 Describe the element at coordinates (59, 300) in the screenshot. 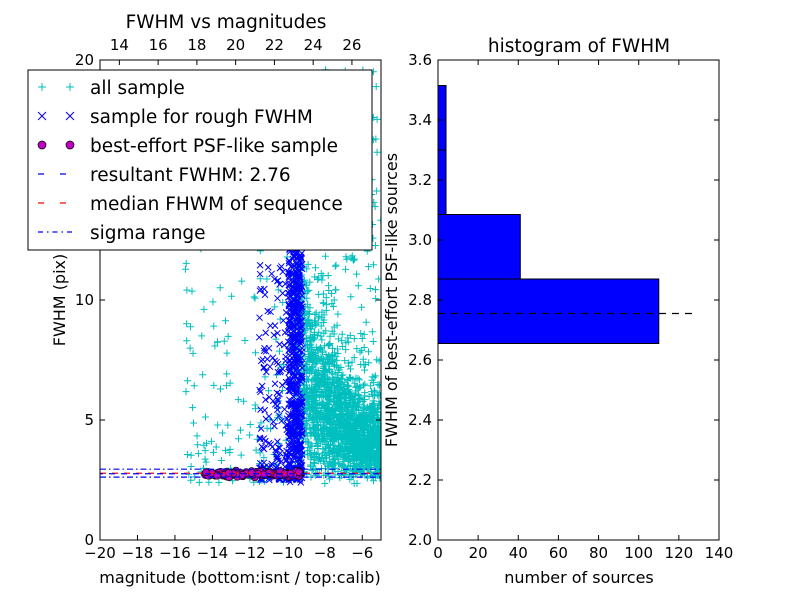

I see `scatter-y-axis-label: FWHM (pix)` at that location.